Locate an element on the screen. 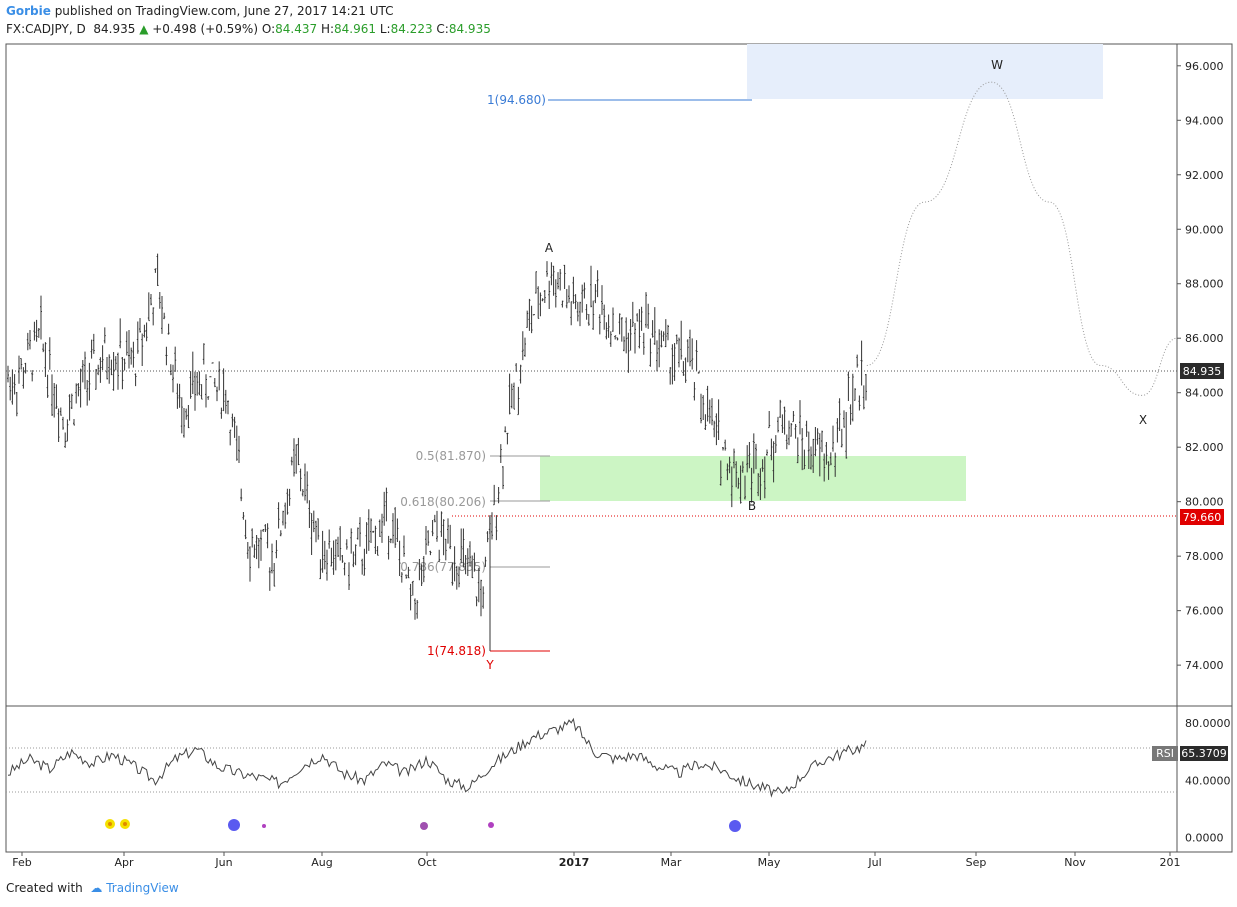 This screenshot has height=907, width=1237. time-axis-label: Jun is located at coordinates (223, 862).